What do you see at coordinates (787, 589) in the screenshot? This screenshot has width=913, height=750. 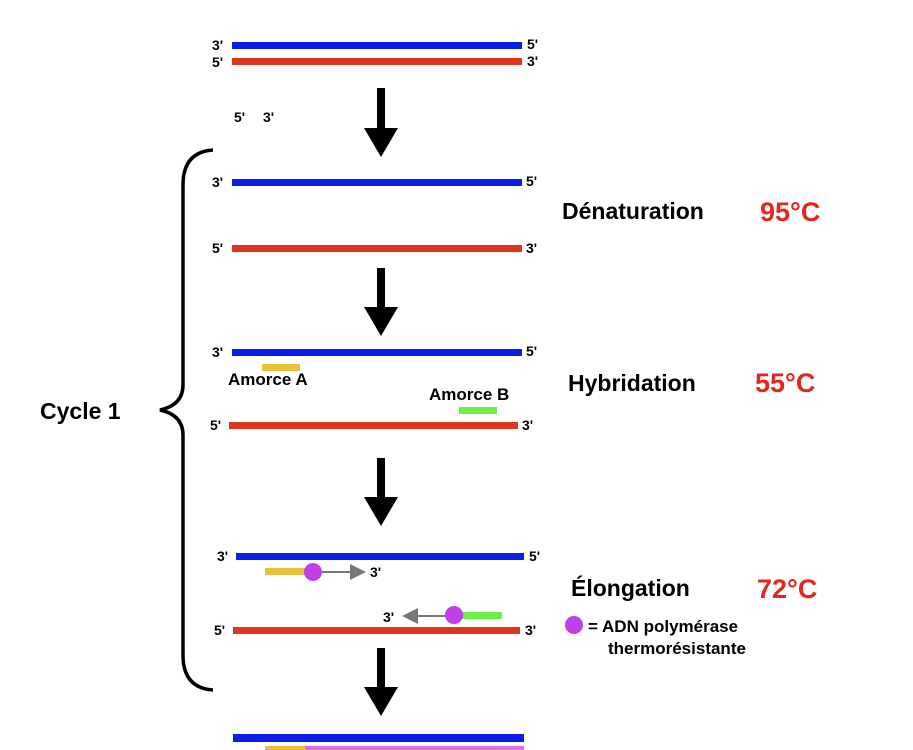 I see `step-temp: 72°C` at bounding box center [787, 589].